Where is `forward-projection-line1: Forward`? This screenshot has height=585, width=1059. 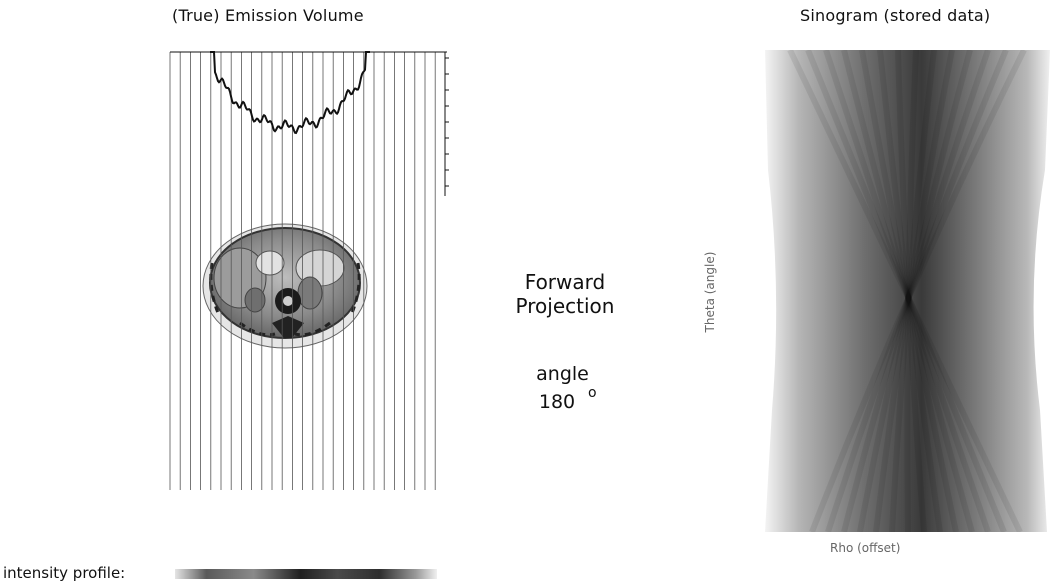
forward-projection-line1: Forward is located at coordinates (565, 282).